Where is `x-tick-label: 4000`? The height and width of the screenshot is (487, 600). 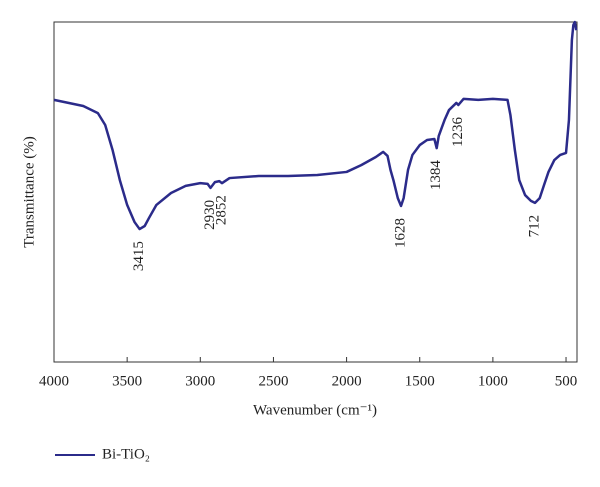
x-tick-label: 4000 is located at coordinates (54, 381).